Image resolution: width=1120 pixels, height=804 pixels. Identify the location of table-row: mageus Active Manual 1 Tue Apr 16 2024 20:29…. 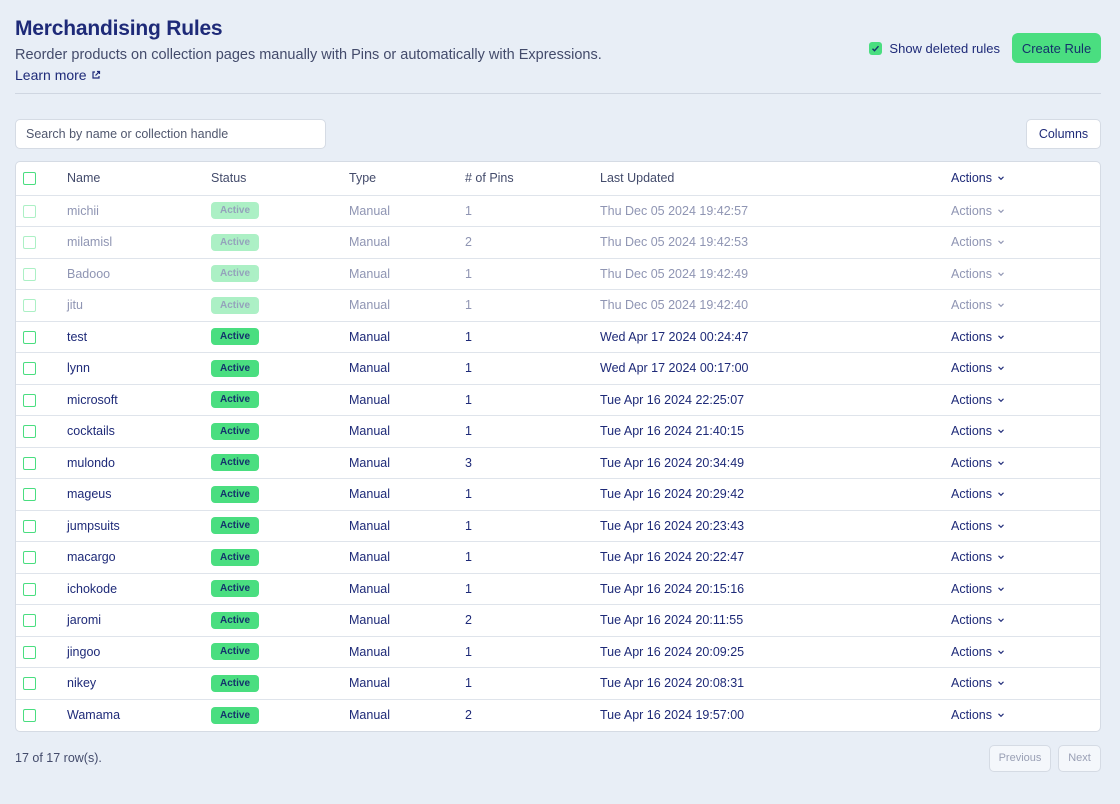
(558, 494).